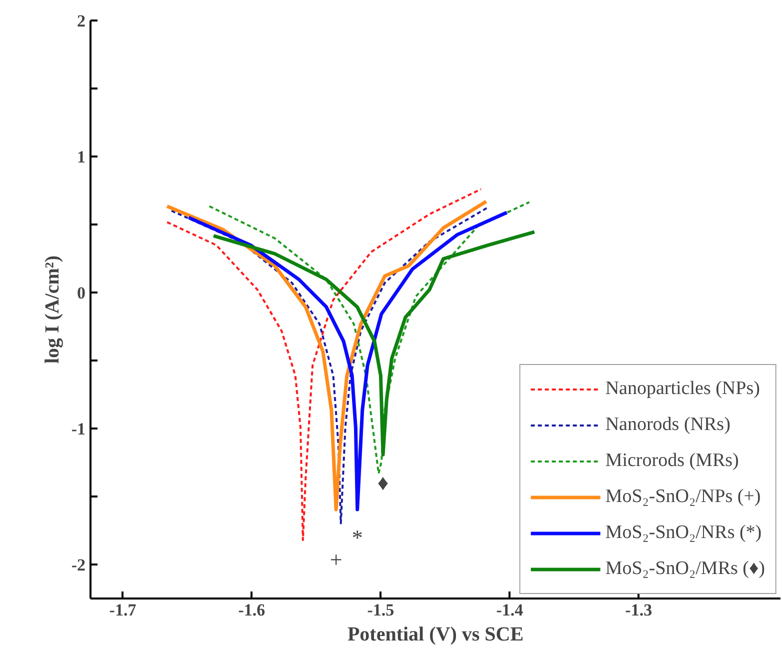 The image size is (782, 668). I want to click on x-tick-label: -1.3, so click(638, 610).